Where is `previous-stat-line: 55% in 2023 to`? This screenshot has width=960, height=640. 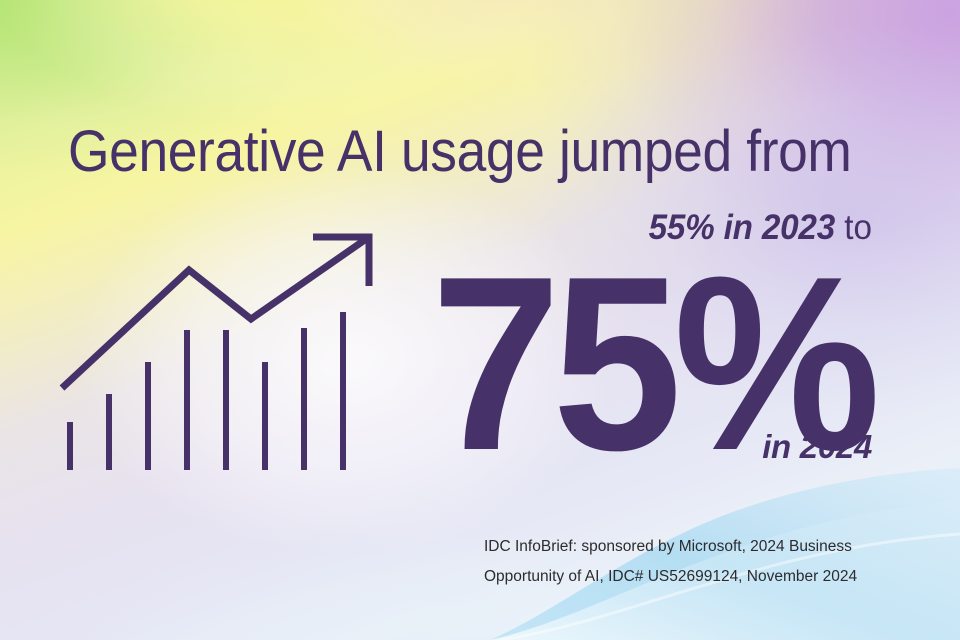
previous-stat-line: 55% in 2023 to is located at coordinates (668, 227).